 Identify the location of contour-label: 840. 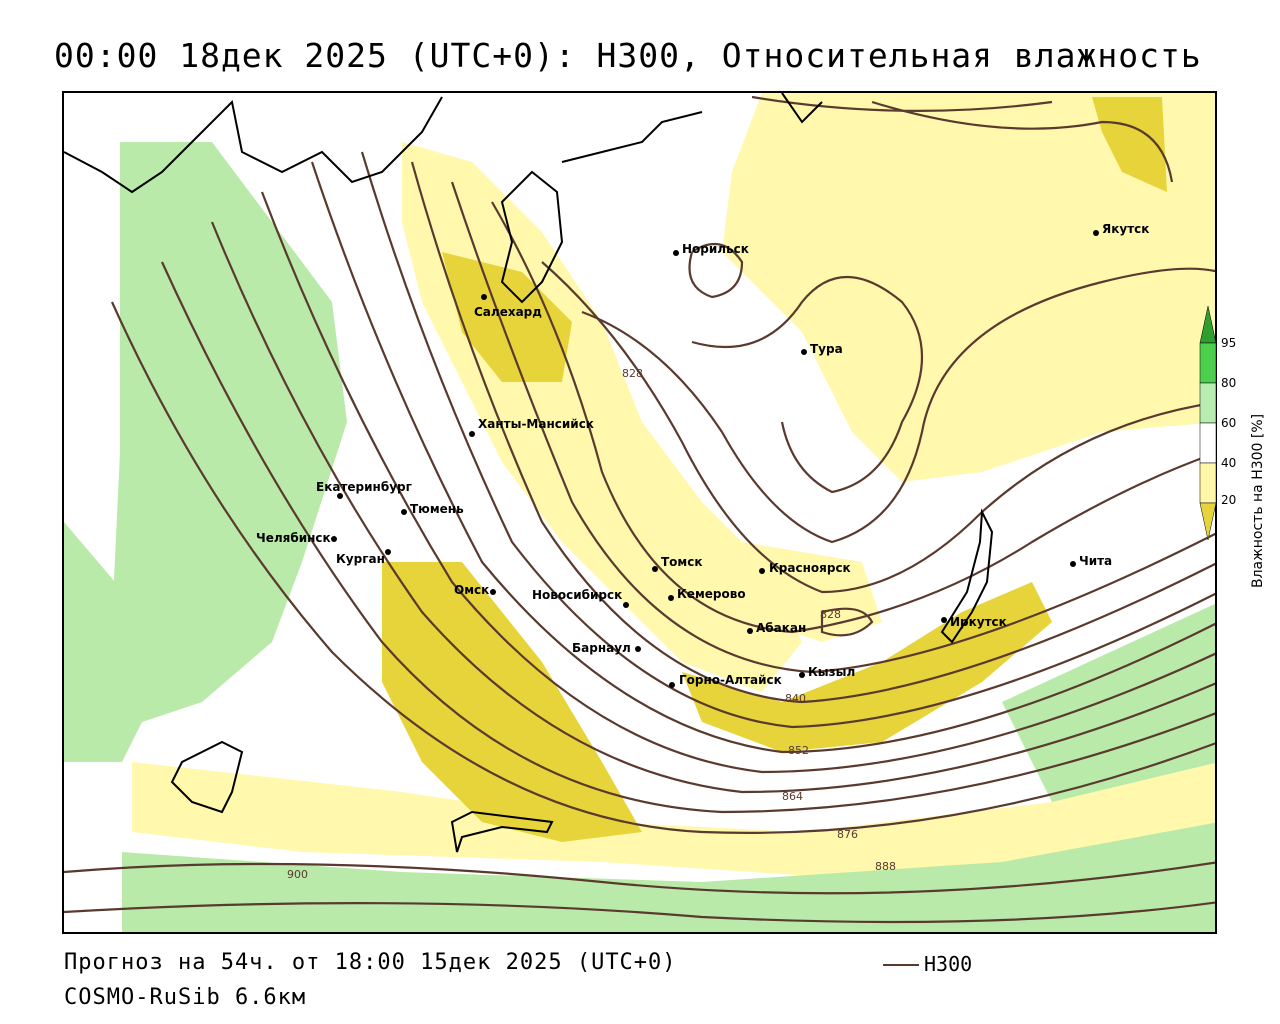
(795, 698).